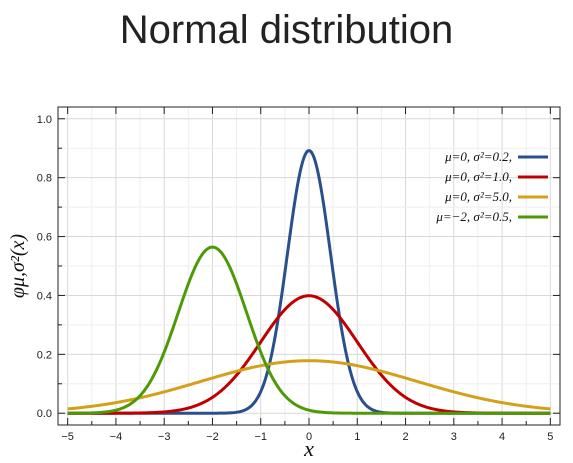  What do you see at coordinates (44, 414) in the screenshot?
I see `y-tick-label: 0.0` at bounding box center [44, 414].